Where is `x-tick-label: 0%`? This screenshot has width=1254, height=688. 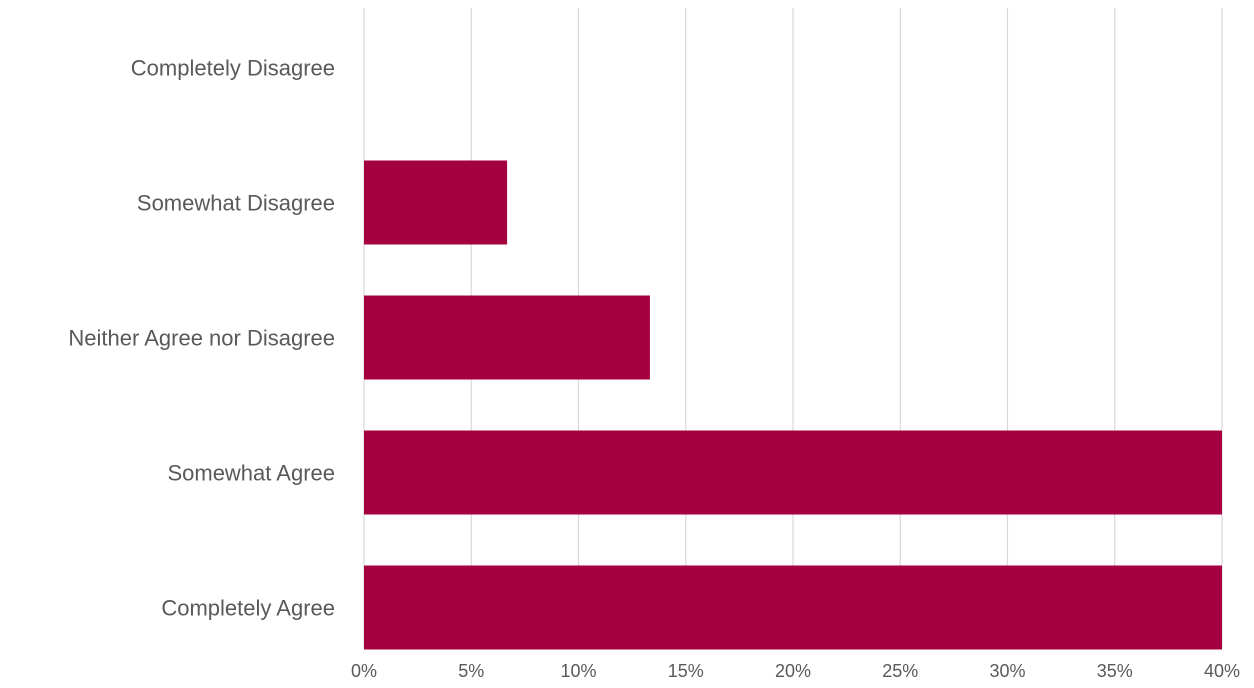 x-tick-label: 0% is located at coordinates (364, 671).